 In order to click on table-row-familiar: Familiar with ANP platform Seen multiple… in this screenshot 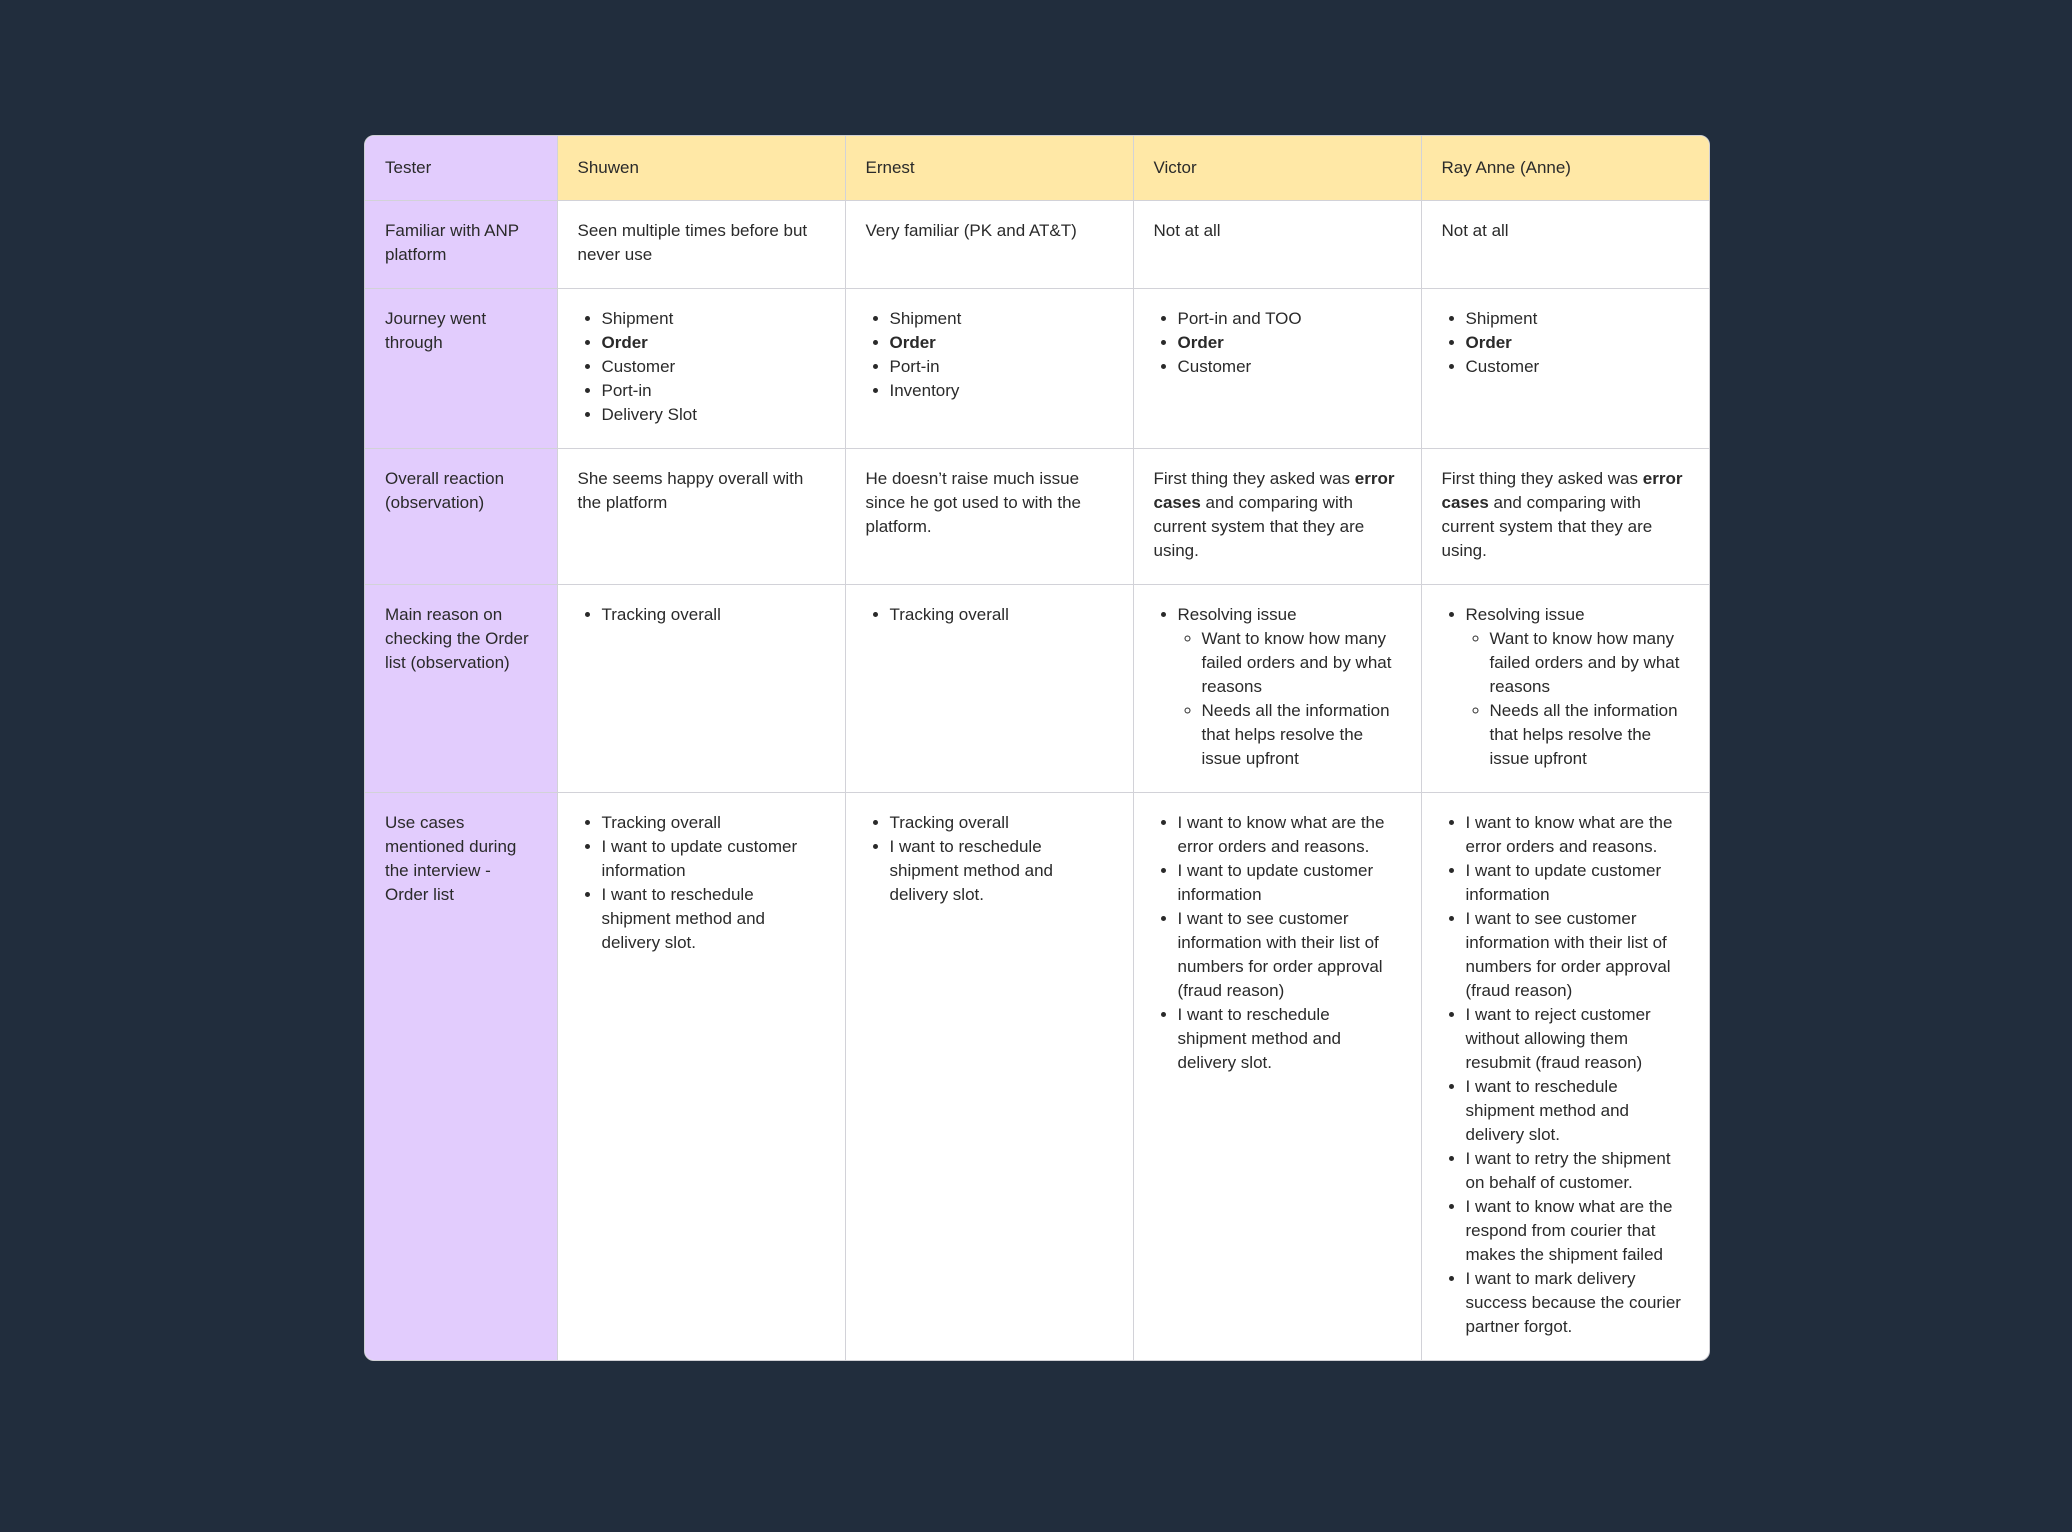, I will do `click(1037, 244)`.